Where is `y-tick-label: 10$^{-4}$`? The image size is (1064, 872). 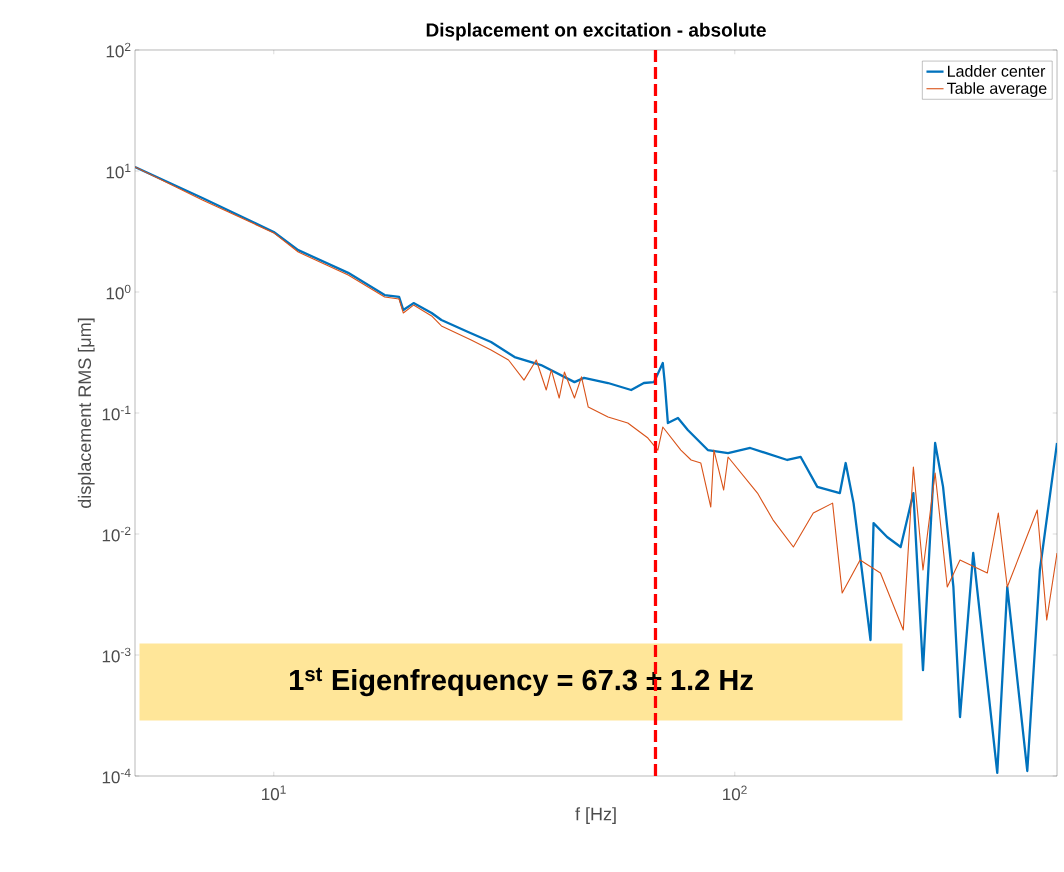
y-tick-label: 10$^{-4}$ is located at coordinates (116, 776).